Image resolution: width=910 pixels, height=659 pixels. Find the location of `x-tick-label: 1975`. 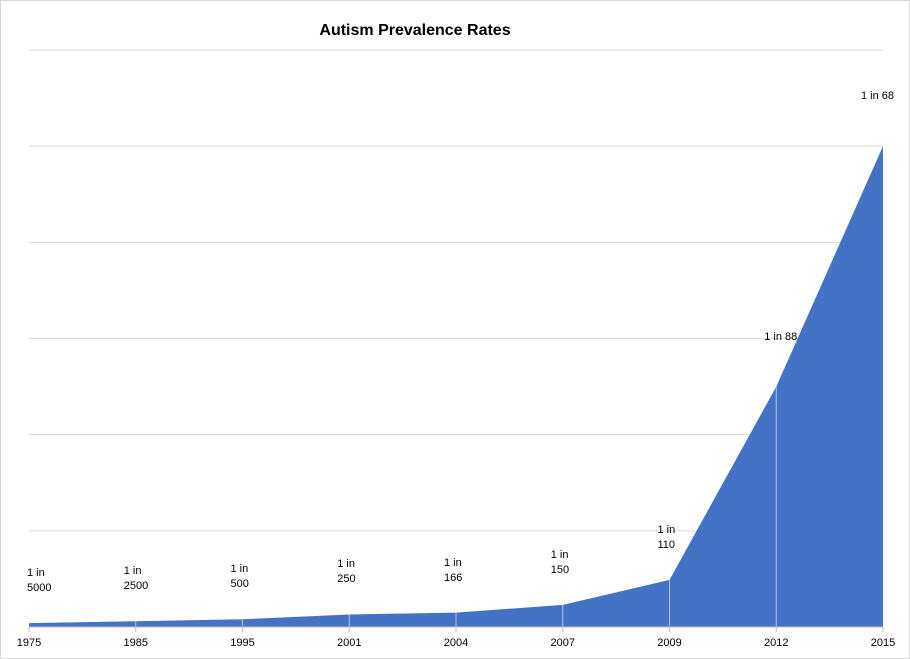

x-tick-label: 1975 is located at coordinates (29, 643).